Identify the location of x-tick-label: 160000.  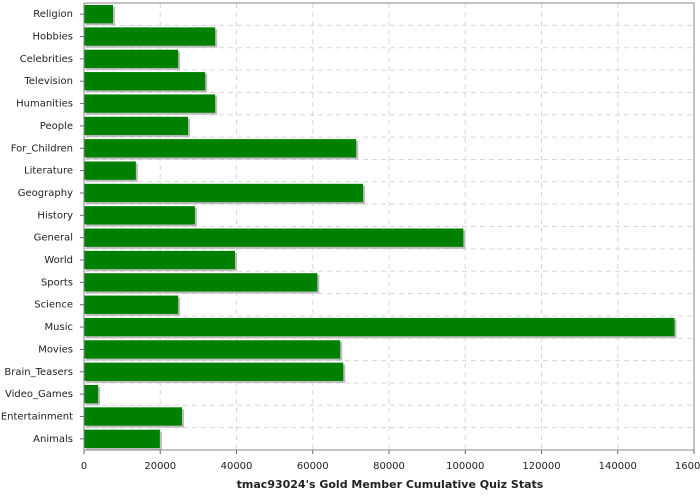
(687, 466).